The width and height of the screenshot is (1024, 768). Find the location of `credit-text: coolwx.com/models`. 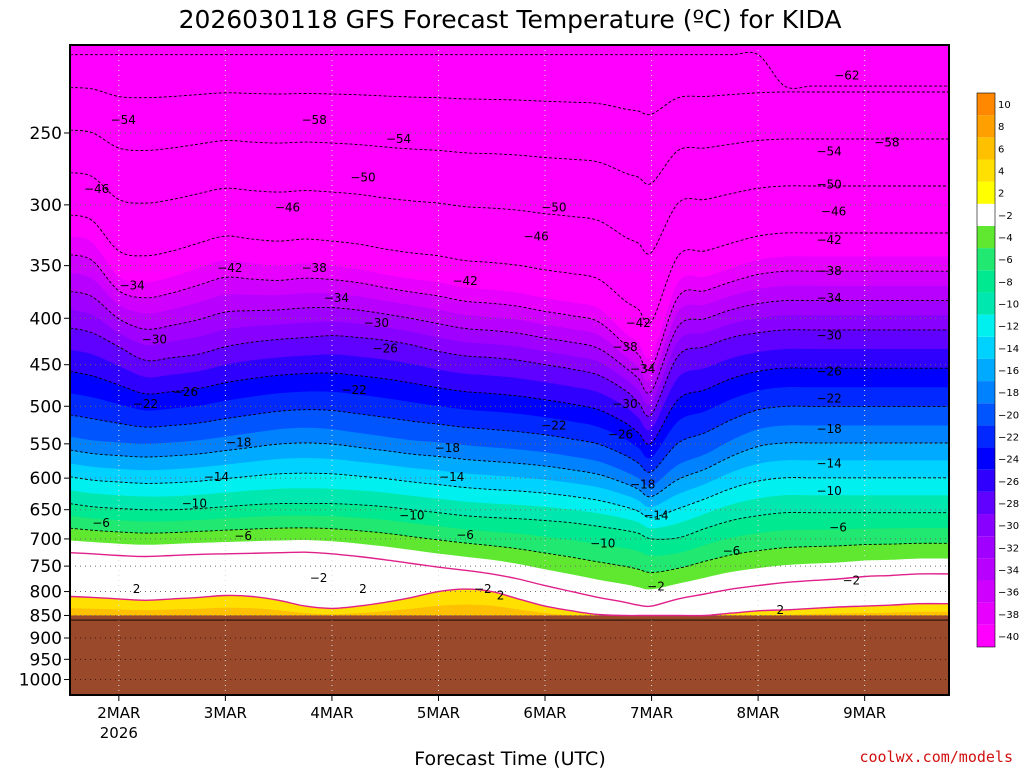

credit-text: coolwx.com/models is located at coordinates (936, 757).